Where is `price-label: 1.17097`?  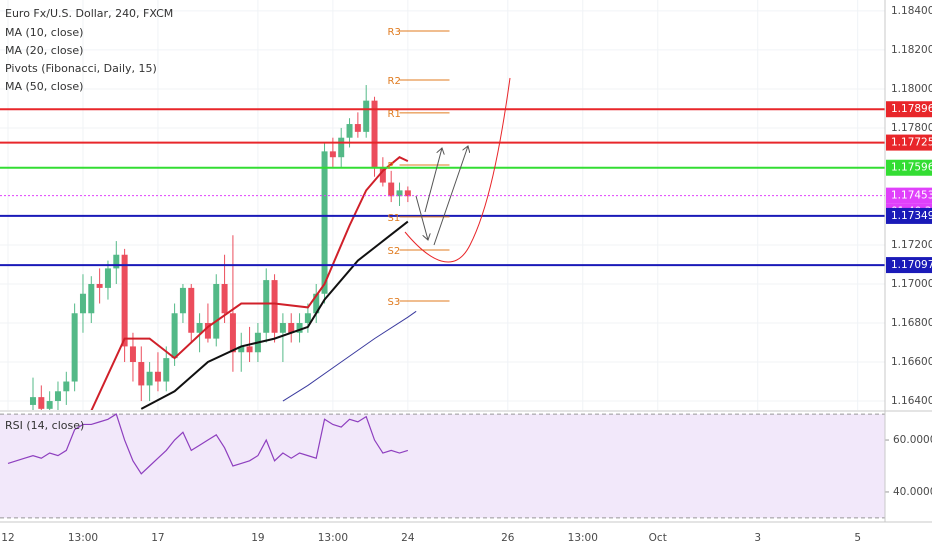
price-label: 1.17097 is located at coordinates (911, 265).